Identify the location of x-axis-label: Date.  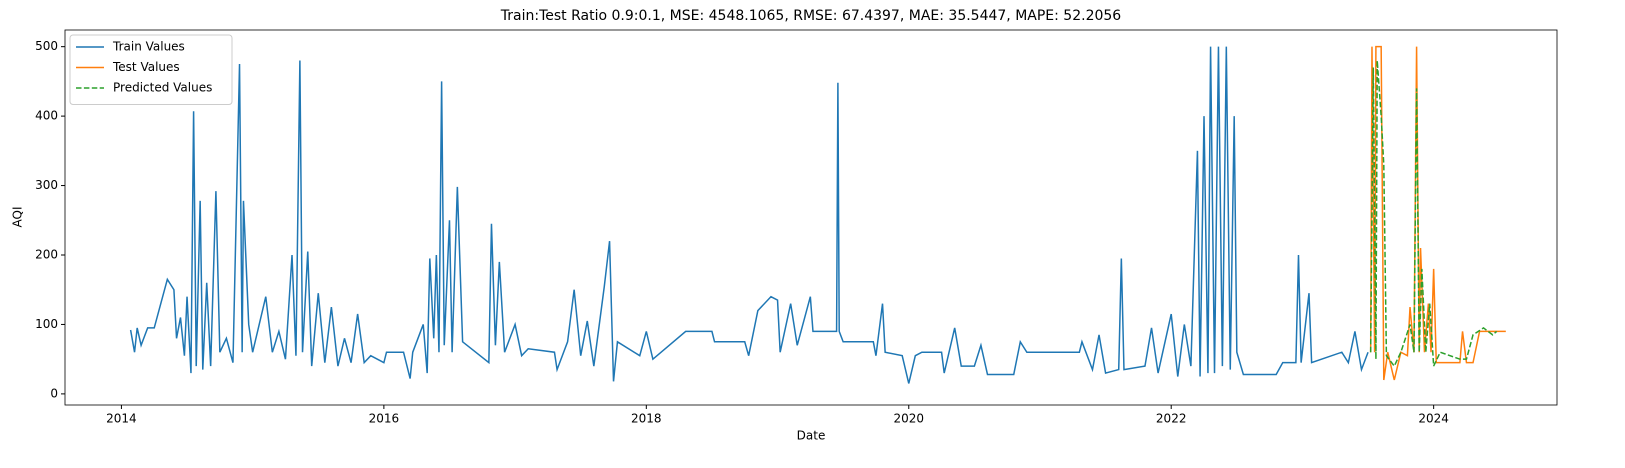
(811, 436).